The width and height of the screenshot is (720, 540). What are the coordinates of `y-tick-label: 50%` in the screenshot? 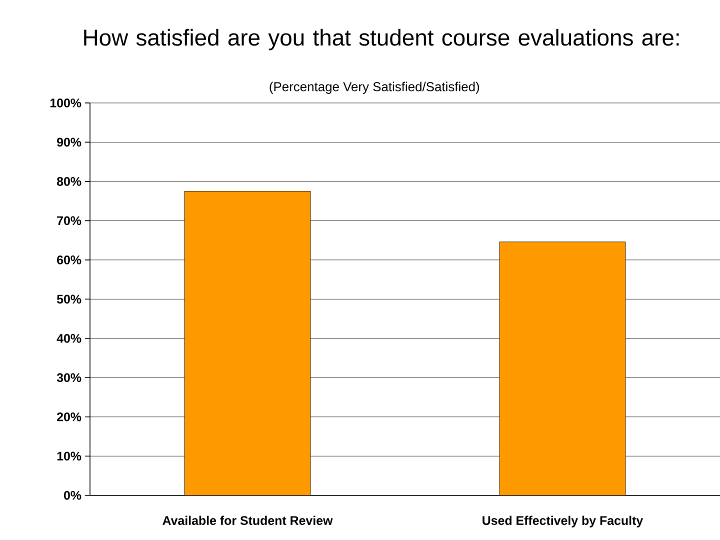 It's located at (69, 299).